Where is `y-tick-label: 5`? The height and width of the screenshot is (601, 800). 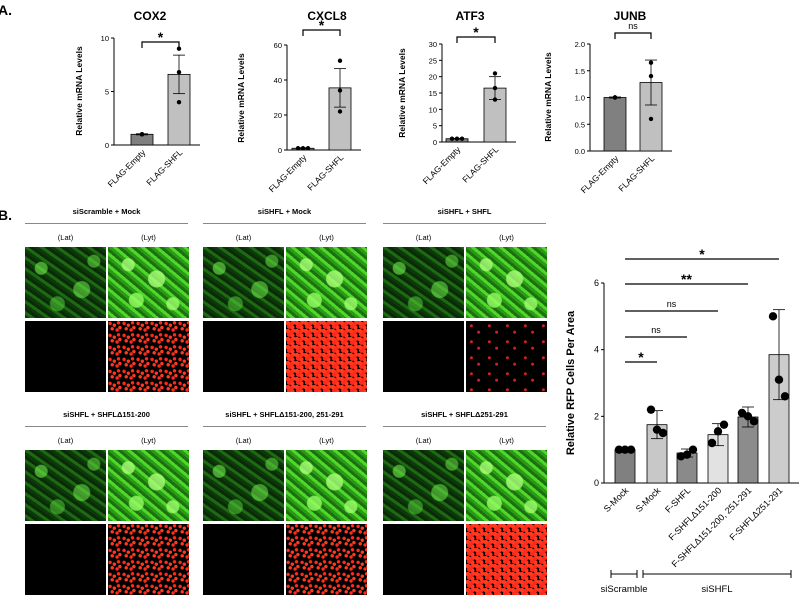 y-tick-label: 5 is located at coordinates (107, 92).